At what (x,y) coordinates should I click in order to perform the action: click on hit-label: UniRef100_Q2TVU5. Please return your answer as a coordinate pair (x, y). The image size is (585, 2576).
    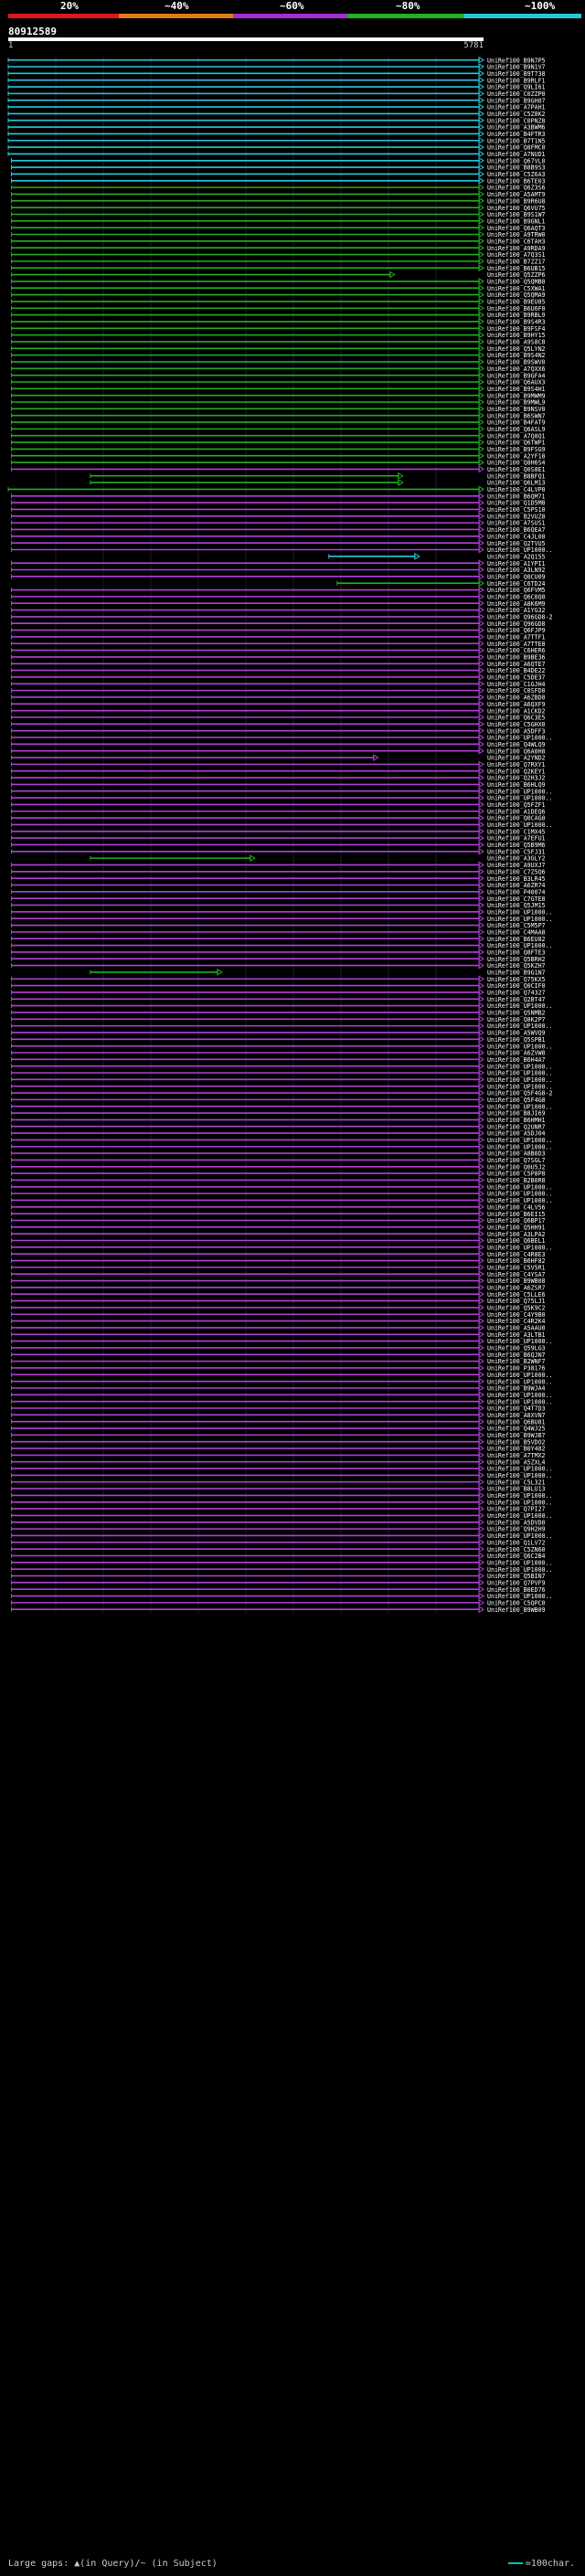
    Looking at the image, I should click on (516, 543).